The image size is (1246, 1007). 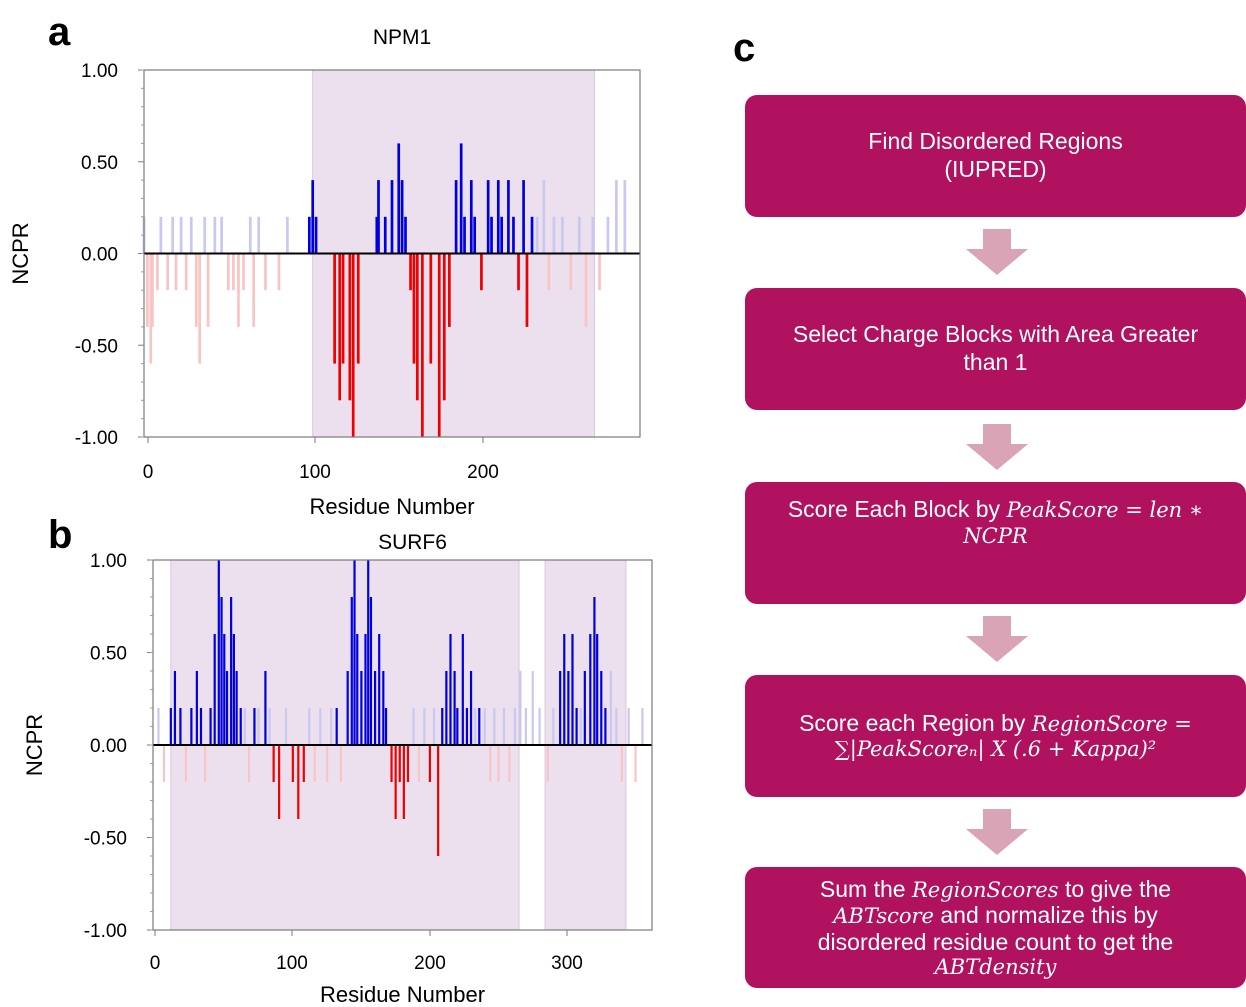 I want to click on flow-step-3-formula: PeakScore = len ∗, so click(x=1105, y=510).